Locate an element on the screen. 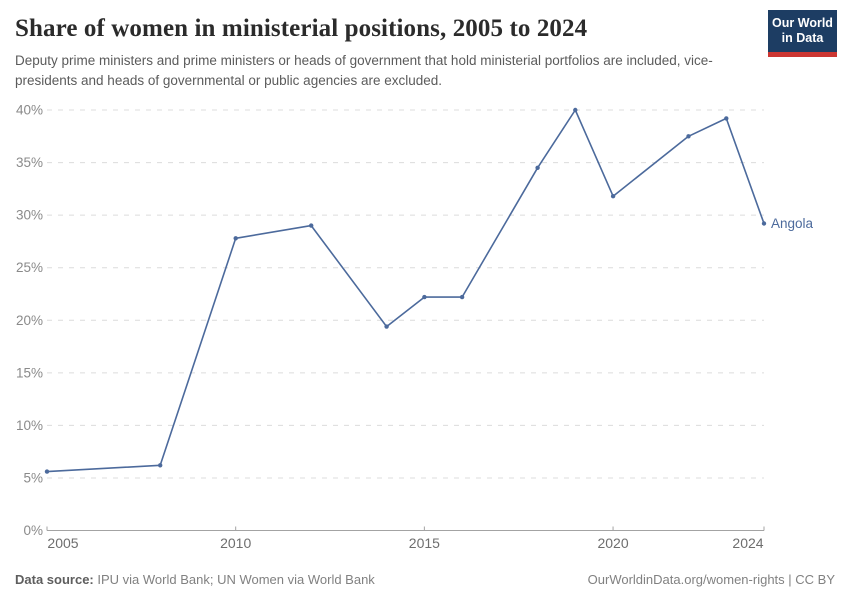 This screenshot has height=600, width=850. y-axis-tick-label: 30% is located at coordinates (29, 215).